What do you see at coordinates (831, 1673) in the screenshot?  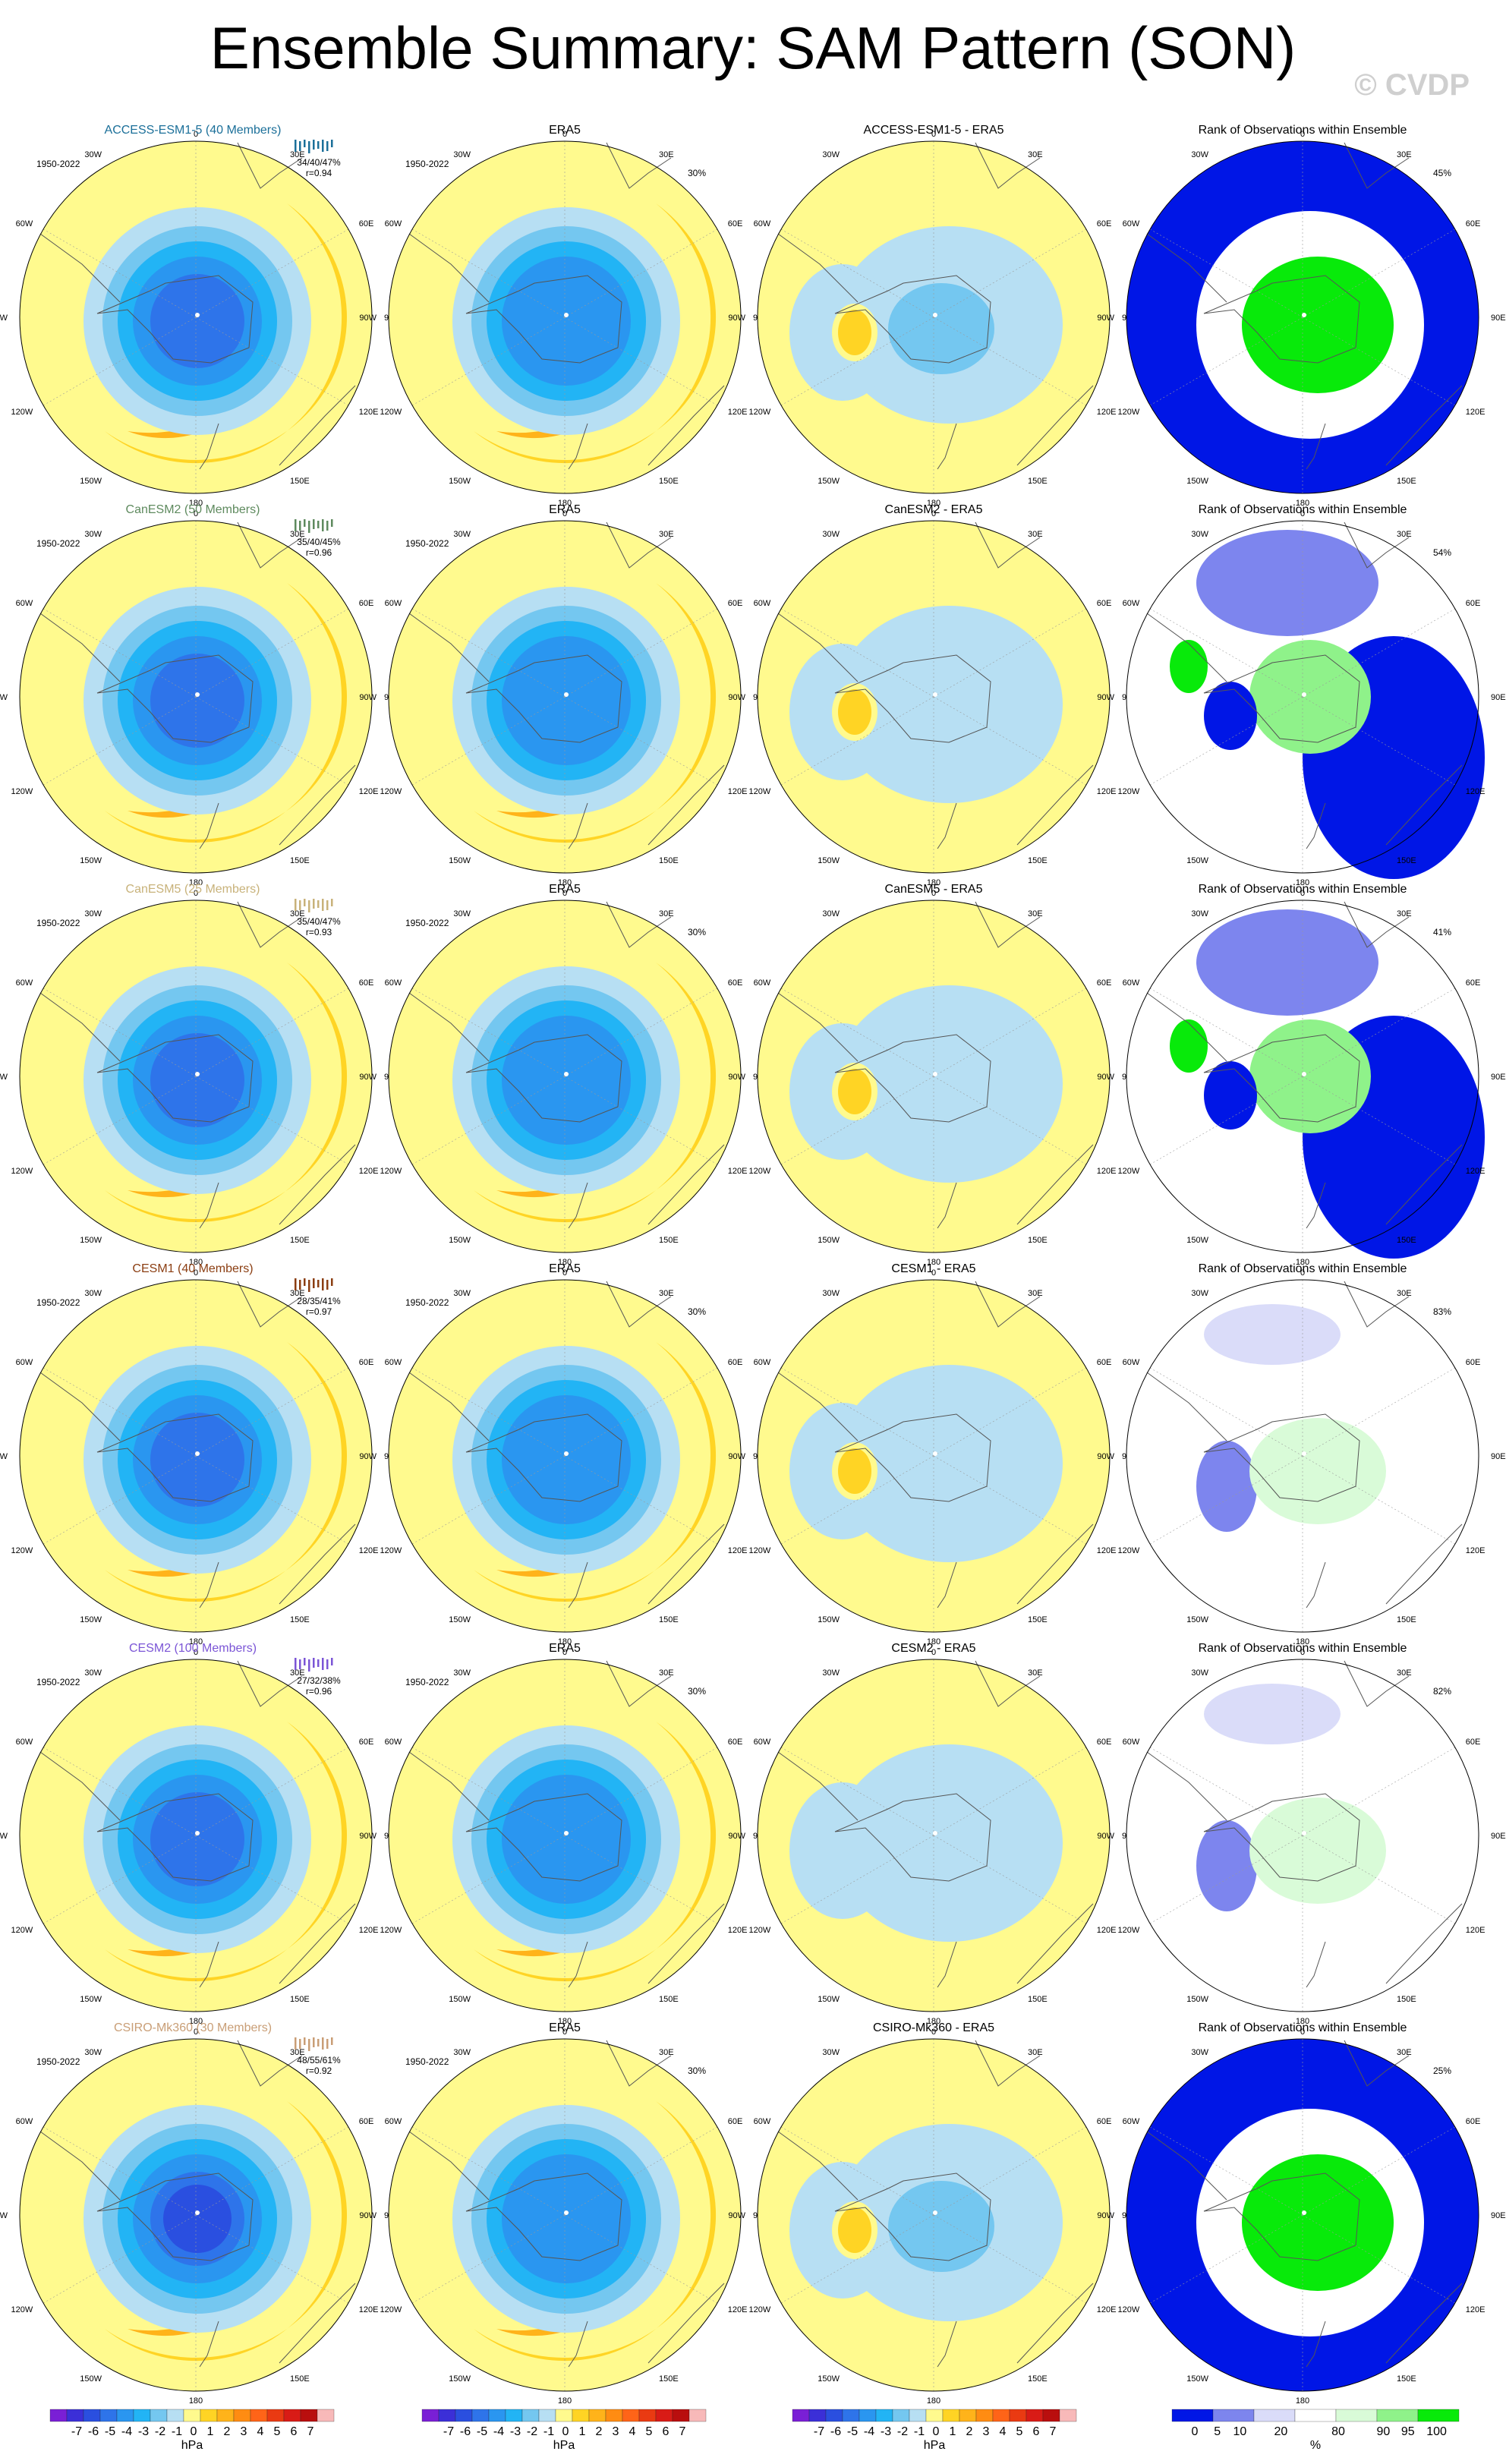 I see `longitude-label: 30W` at bounding box center [831, 1673].